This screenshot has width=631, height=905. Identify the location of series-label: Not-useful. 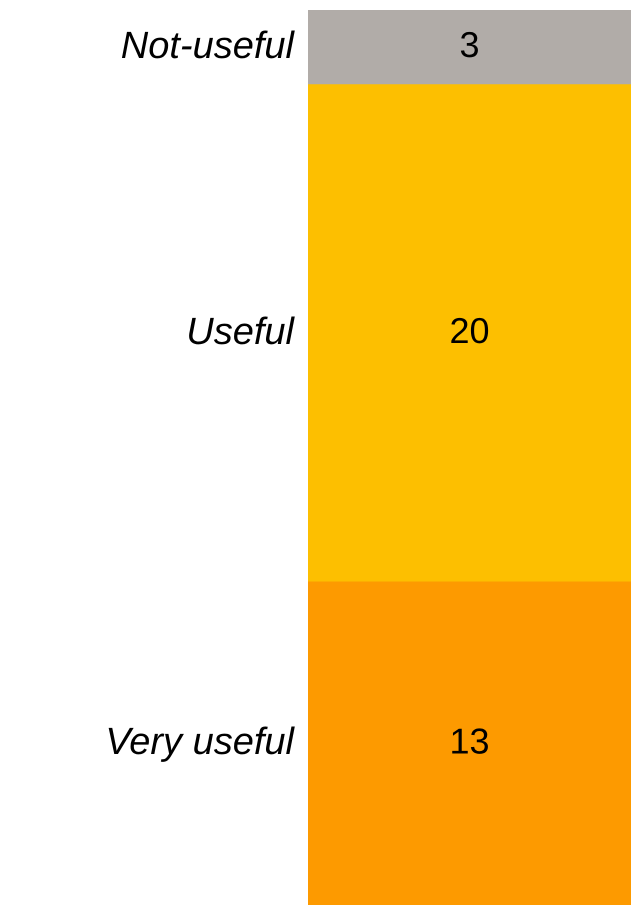
(208, 45).